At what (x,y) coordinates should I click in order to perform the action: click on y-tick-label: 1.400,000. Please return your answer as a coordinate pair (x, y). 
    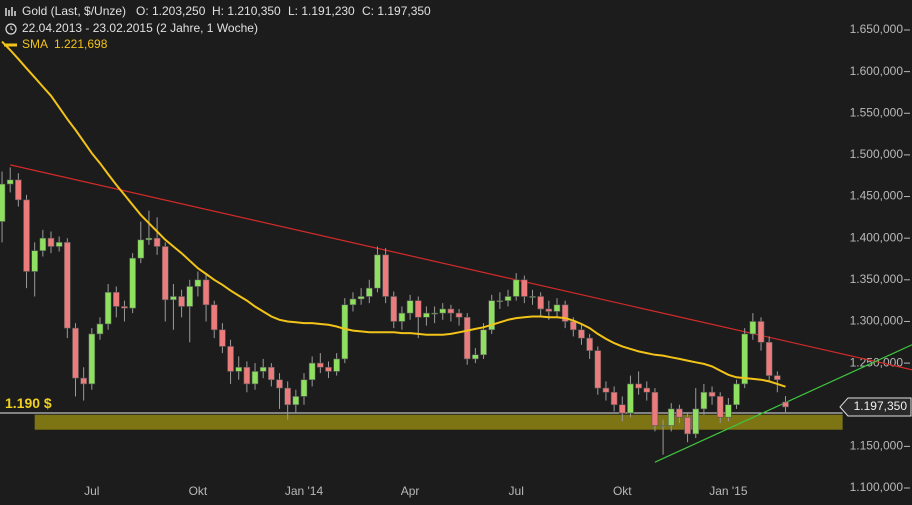
    Looking at the image, I should click on (877, 237).